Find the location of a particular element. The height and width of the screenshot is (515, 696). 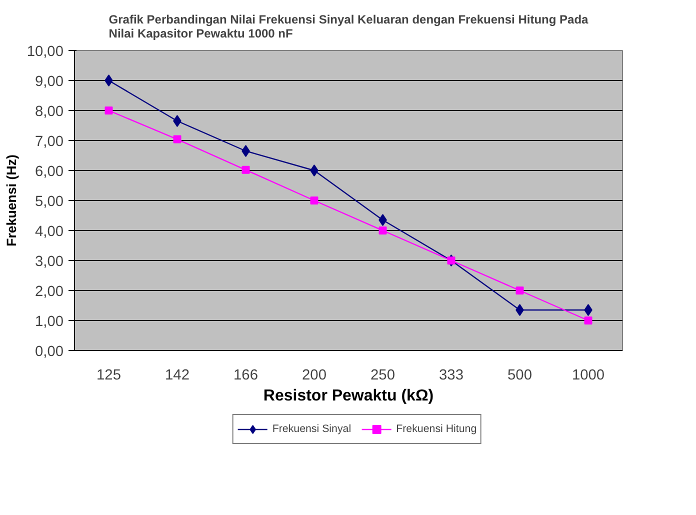

x-tick-label: 1000 is located at coordinates (588, 376).